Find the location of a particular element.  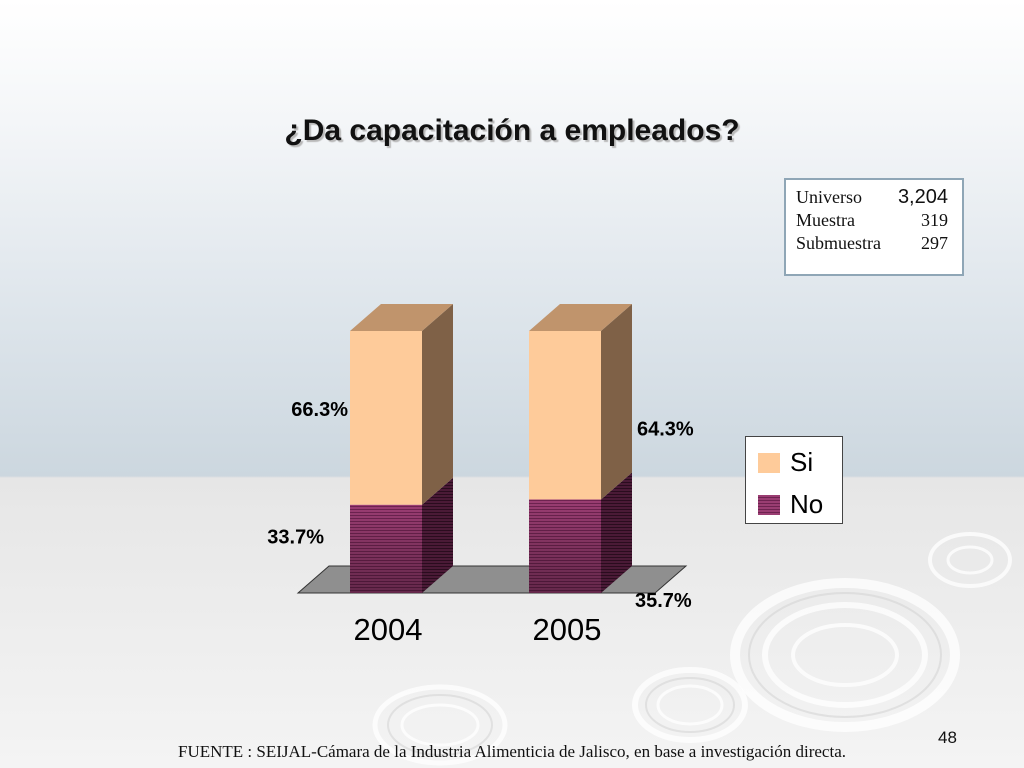

data-label-si-2005: 64.3% is located at coordinates (665, 430).